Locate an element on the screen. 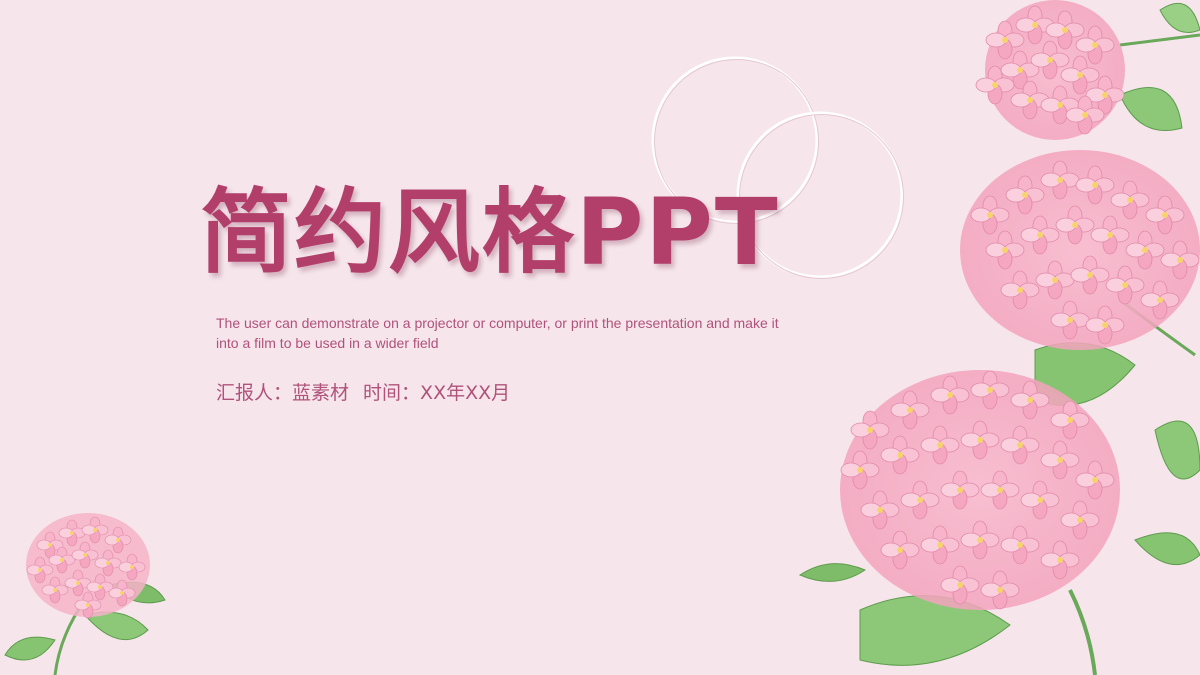  reporter-label: 汇报人： is located at coordinates (254, 393).